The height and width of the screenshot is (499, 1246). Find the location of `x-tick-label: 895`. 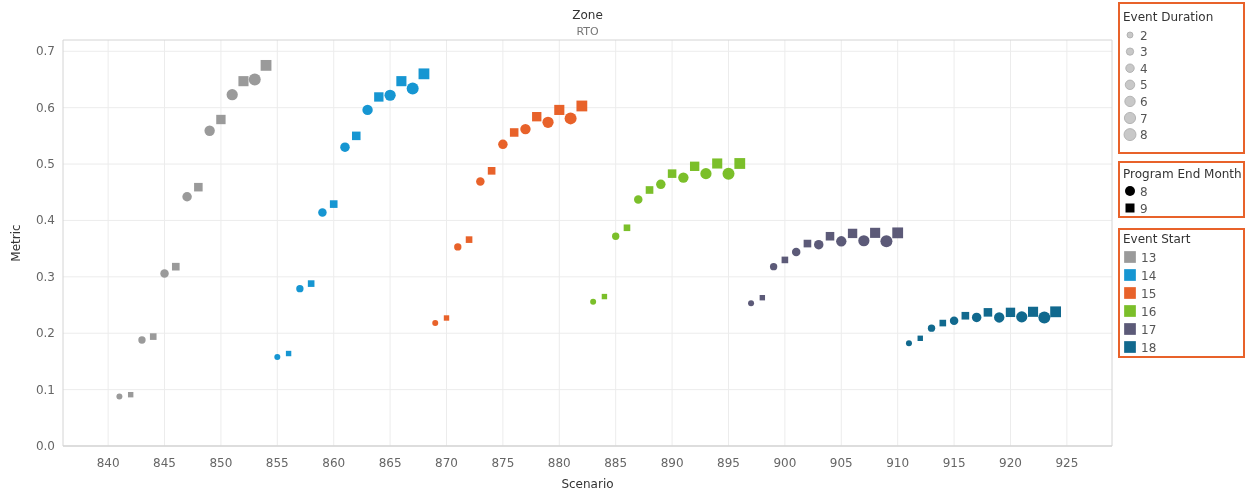

x-tick-label: 895 is located at coordinates (728, 463).